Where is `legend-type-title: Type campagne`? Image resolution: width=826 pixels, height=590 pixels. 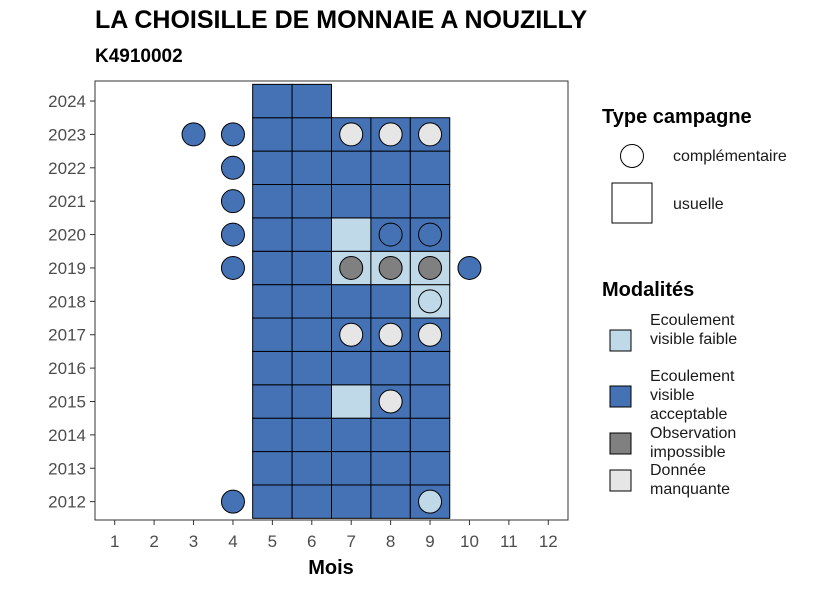 legend-type-title: Type campagne is located at coordinates (677, 117).